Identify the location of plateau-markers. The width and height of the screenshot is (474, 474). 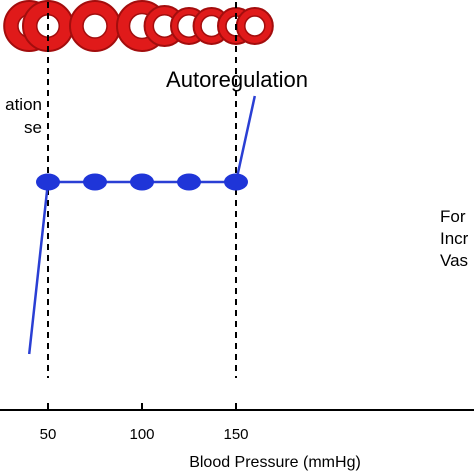
(142, 182).